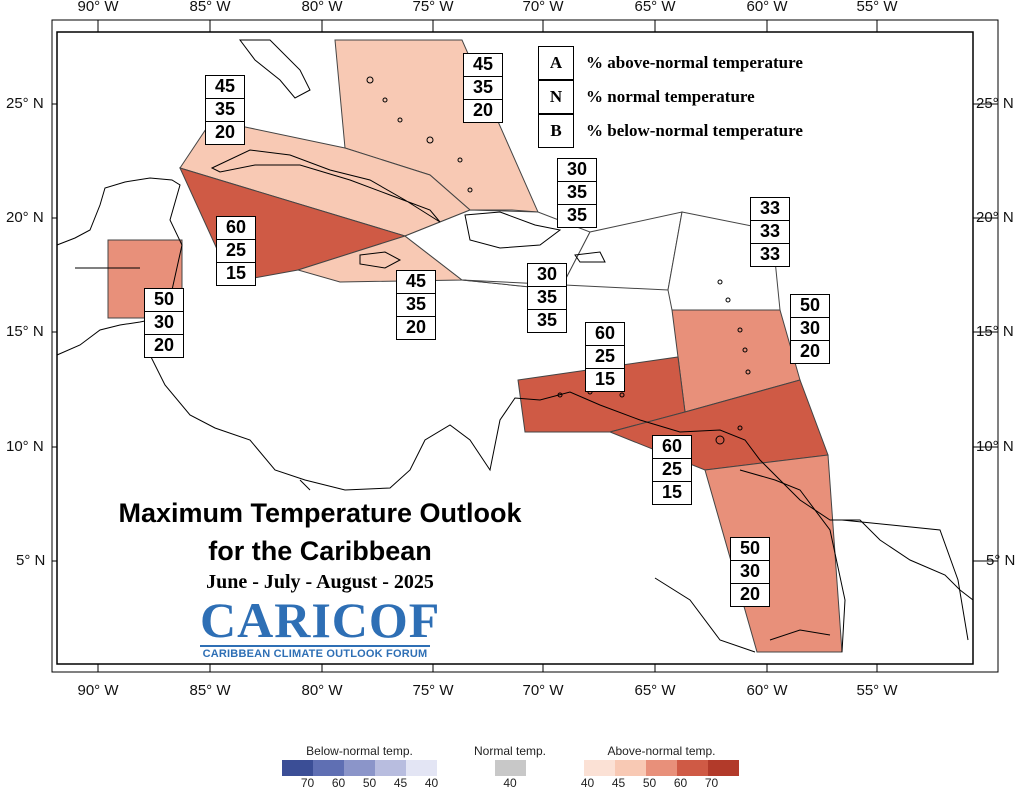 The width and height of the screenshot is (1030, 791). What do you see at coordinates (338, 783) in the screenshot?
I see `legend-tick-label: 60` at bounding box center [338, 783].